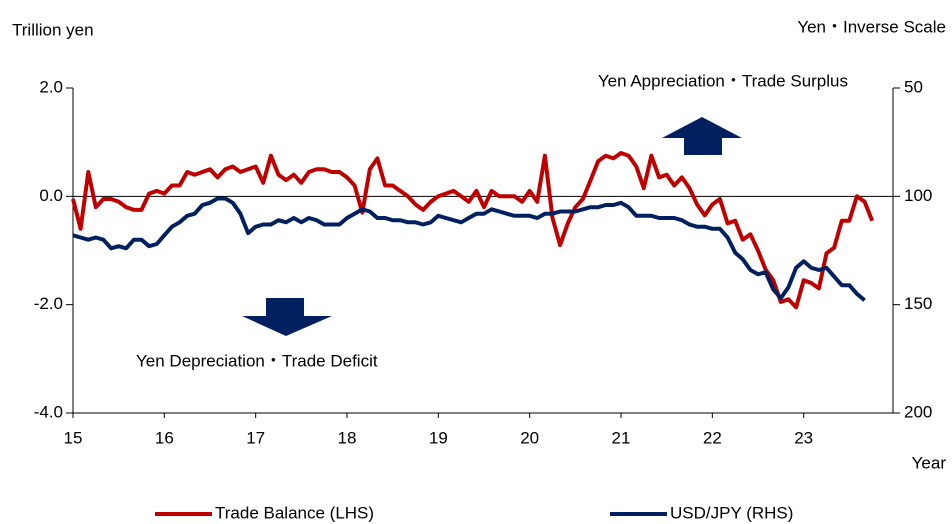 The height and width of the screenshot is (524, 952). What do you see at coordinates (53, 29) in the screenshot?
I see `y-axis-label: Trillion yen` at bounding box center [53, 29].